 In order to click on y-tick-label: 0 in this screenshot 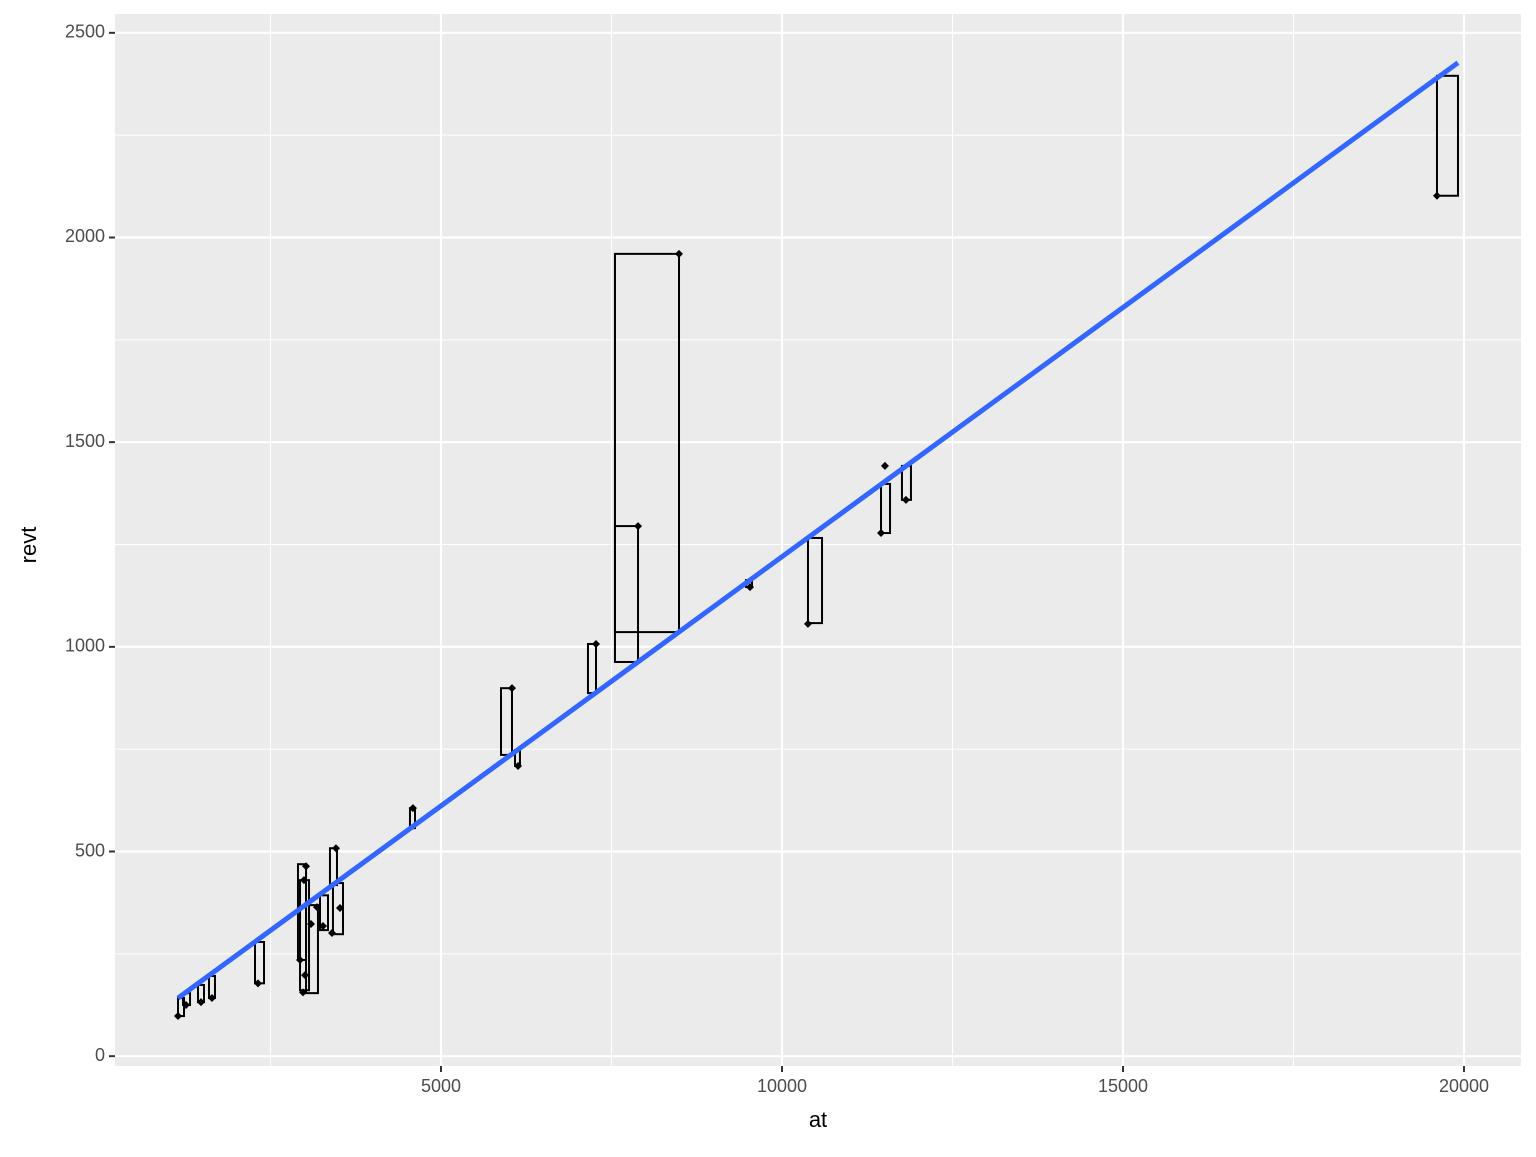, I will do `click(100, 1055)`.